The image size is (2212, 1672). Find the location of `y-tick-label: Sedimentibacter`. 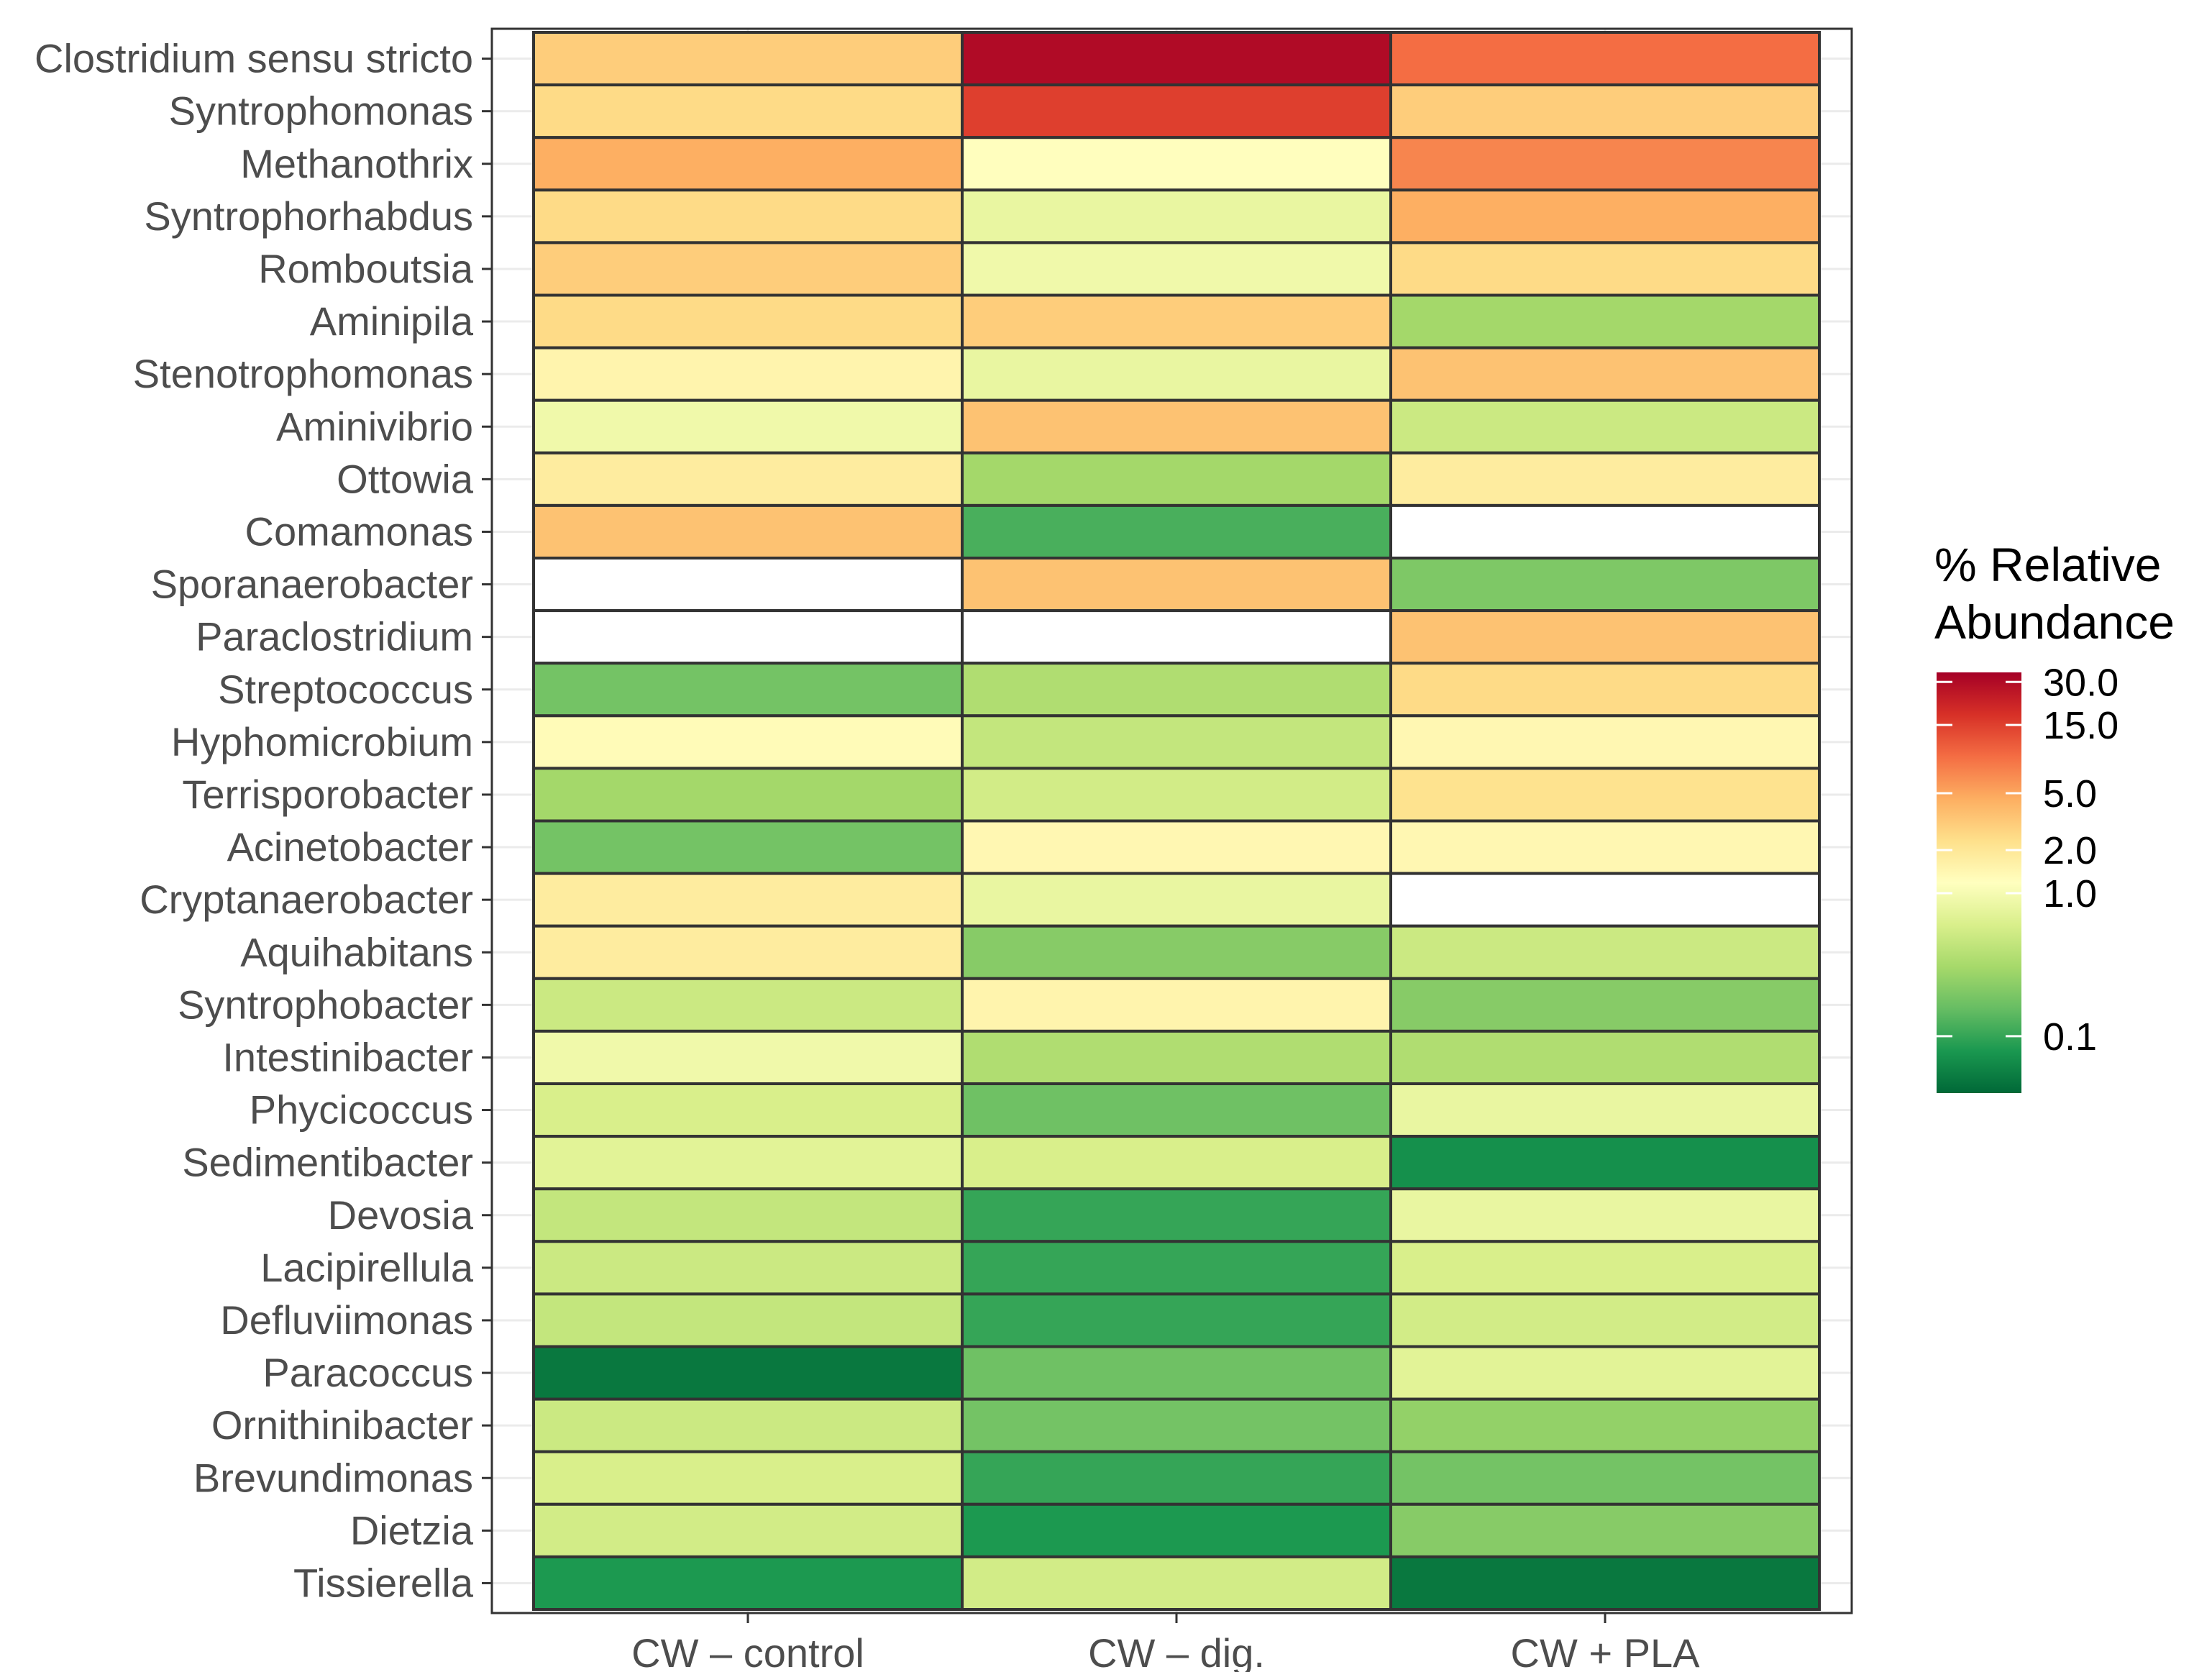

y-tick-label: Sedimentibacter is located at coordinates (327, 1162).